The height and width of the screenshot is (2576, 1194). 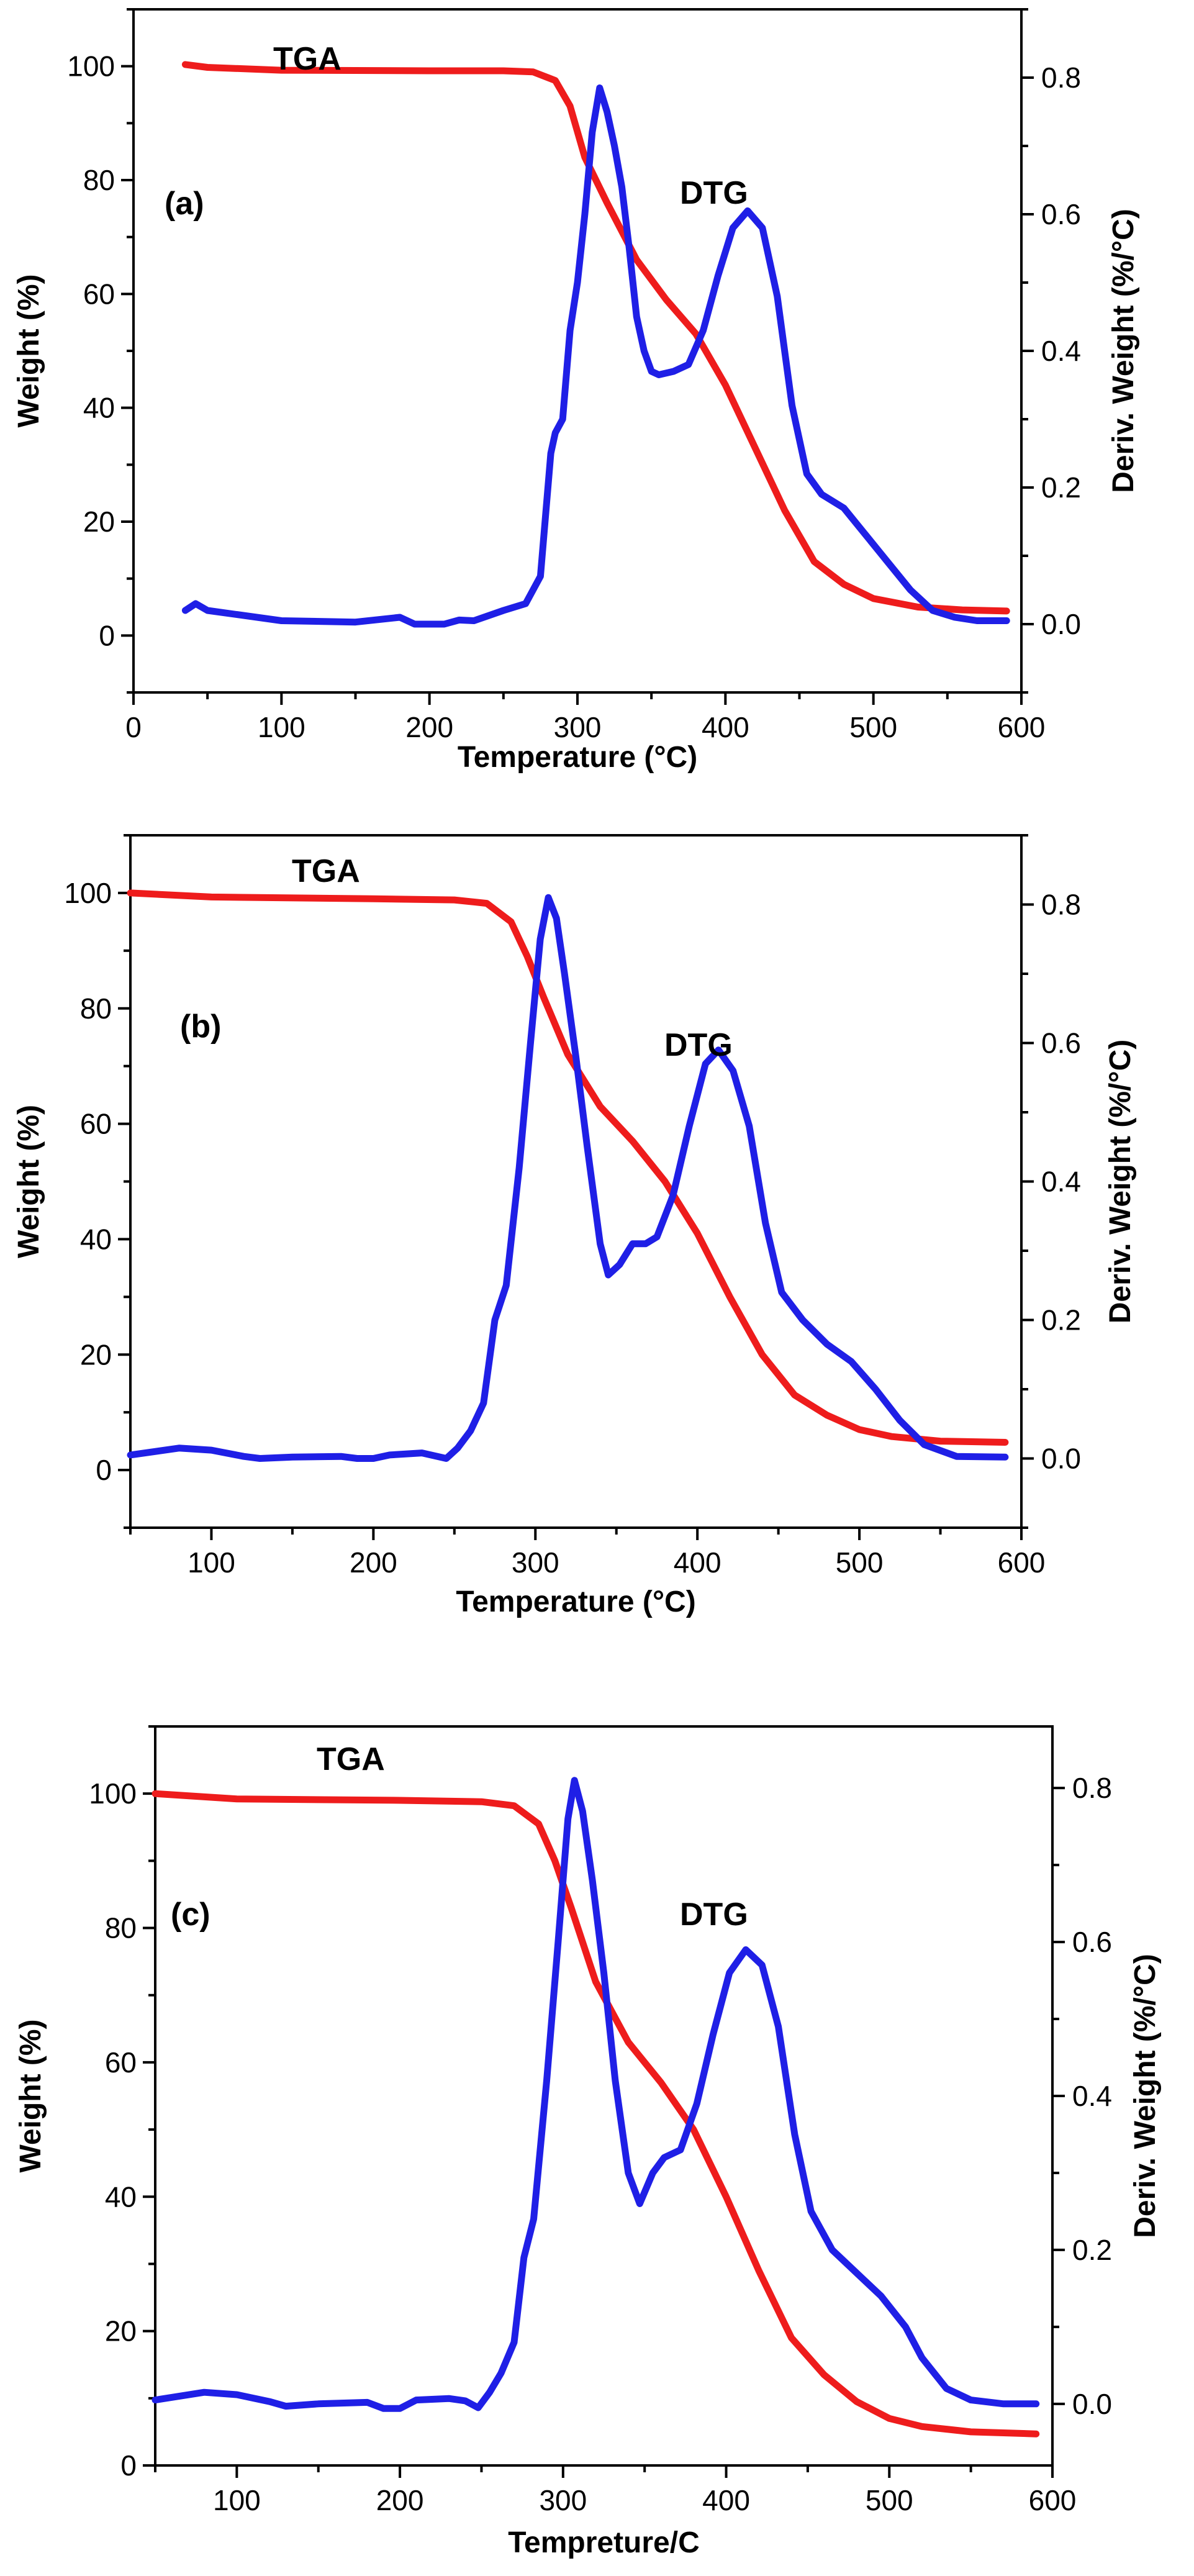 What do you see at coordinates (133, 727) in the screenshot?
I see `x-tick-label: 0` at bounding box center [133, 727].